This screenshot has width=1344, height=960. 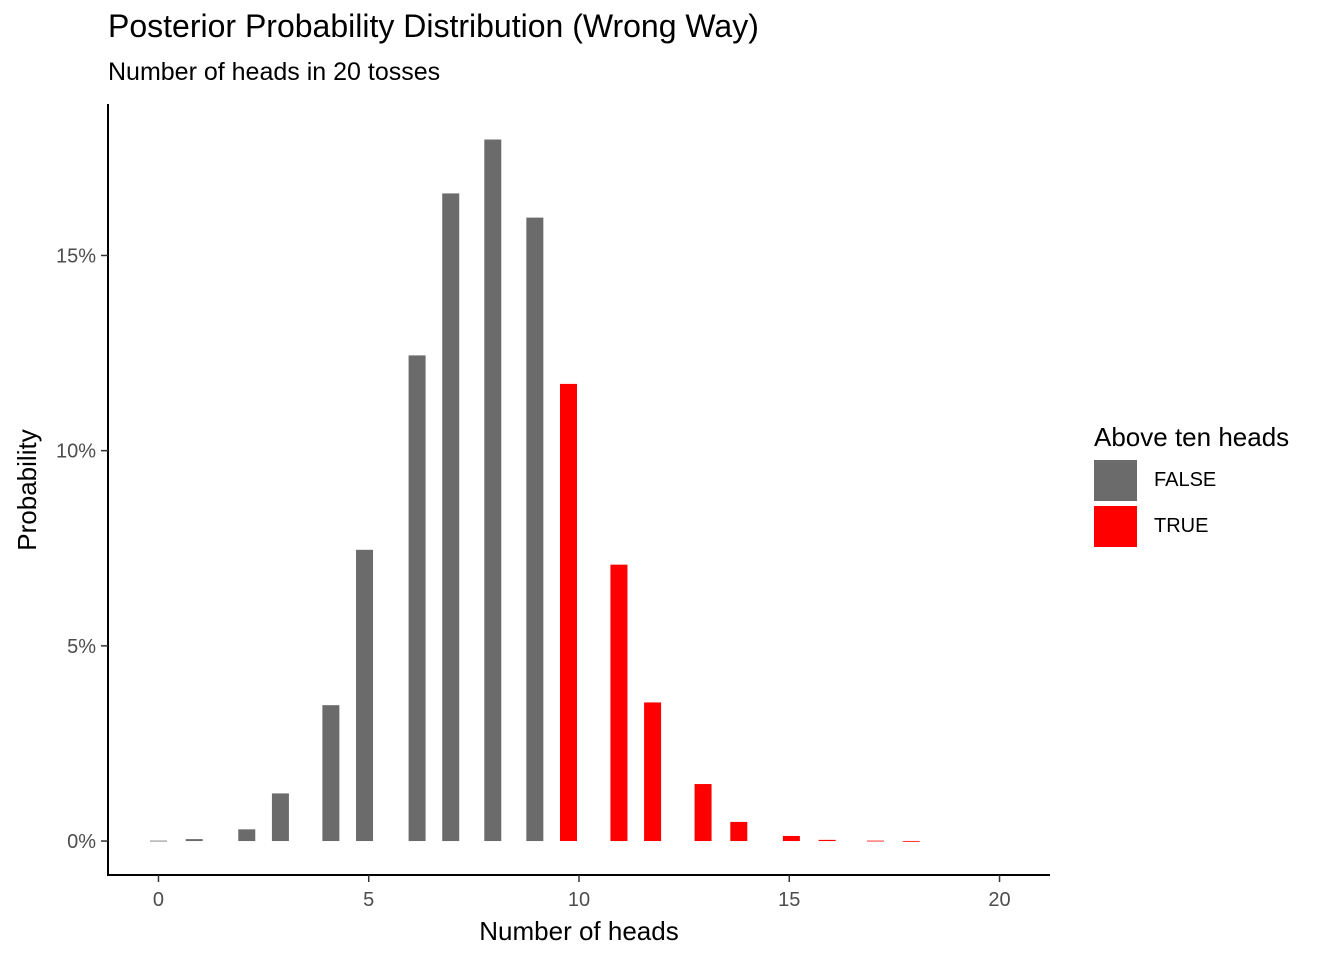 I want to click on legend-item-true: TRUE, so click(x=1191, y=526).